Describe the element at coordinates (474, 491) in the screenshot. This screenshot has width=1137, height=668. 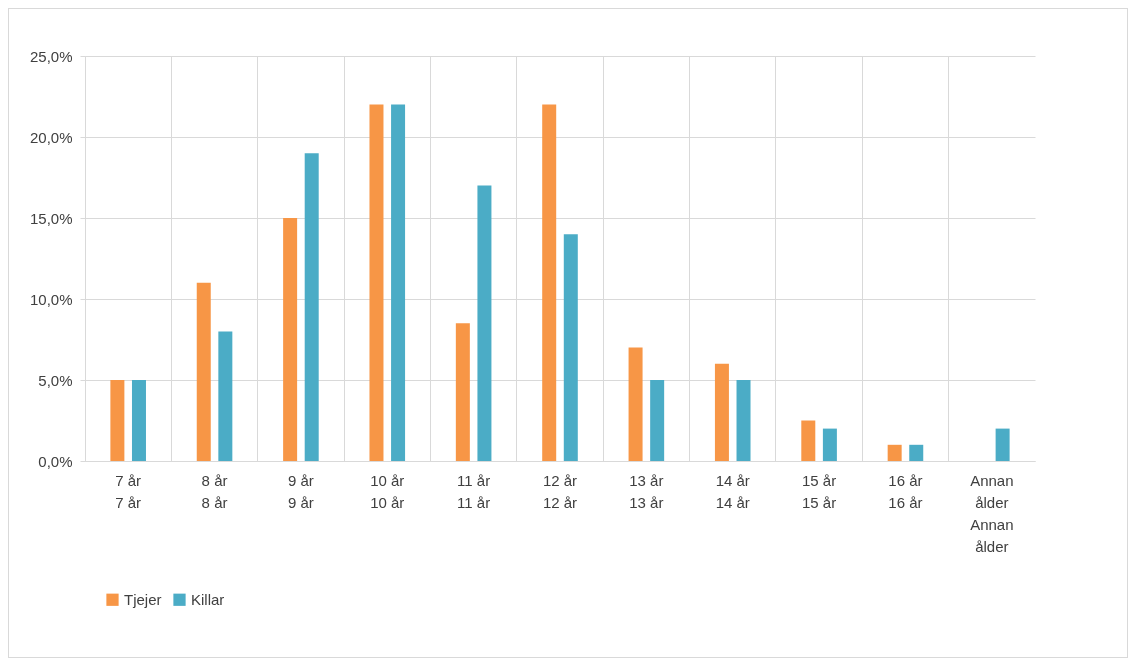
I see `x-tick-label: 11 år 11 år` at that location.